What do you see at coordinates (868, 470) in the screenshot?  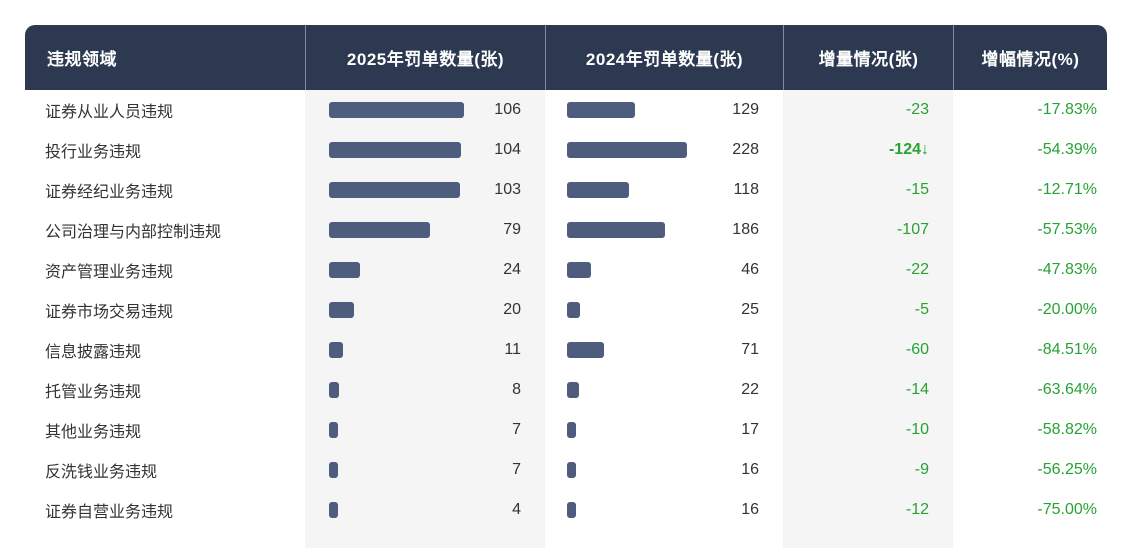 I see `delta-value: -9` at bounding box center [868, 470].